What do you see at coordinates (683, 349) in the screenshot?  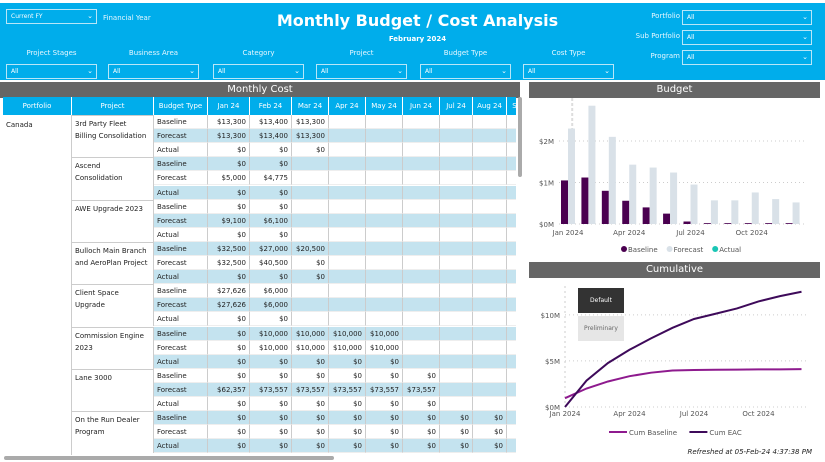 I see `line-cum-eac` at bounding box center [683, 349].